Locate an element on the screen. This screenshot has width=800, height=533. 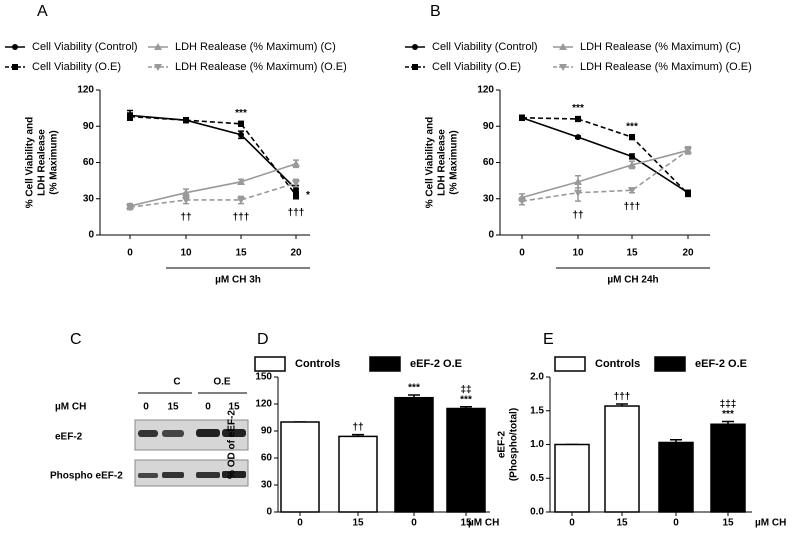
y-axis-label: % Cell Viability and is located at coordinates (30, 163).